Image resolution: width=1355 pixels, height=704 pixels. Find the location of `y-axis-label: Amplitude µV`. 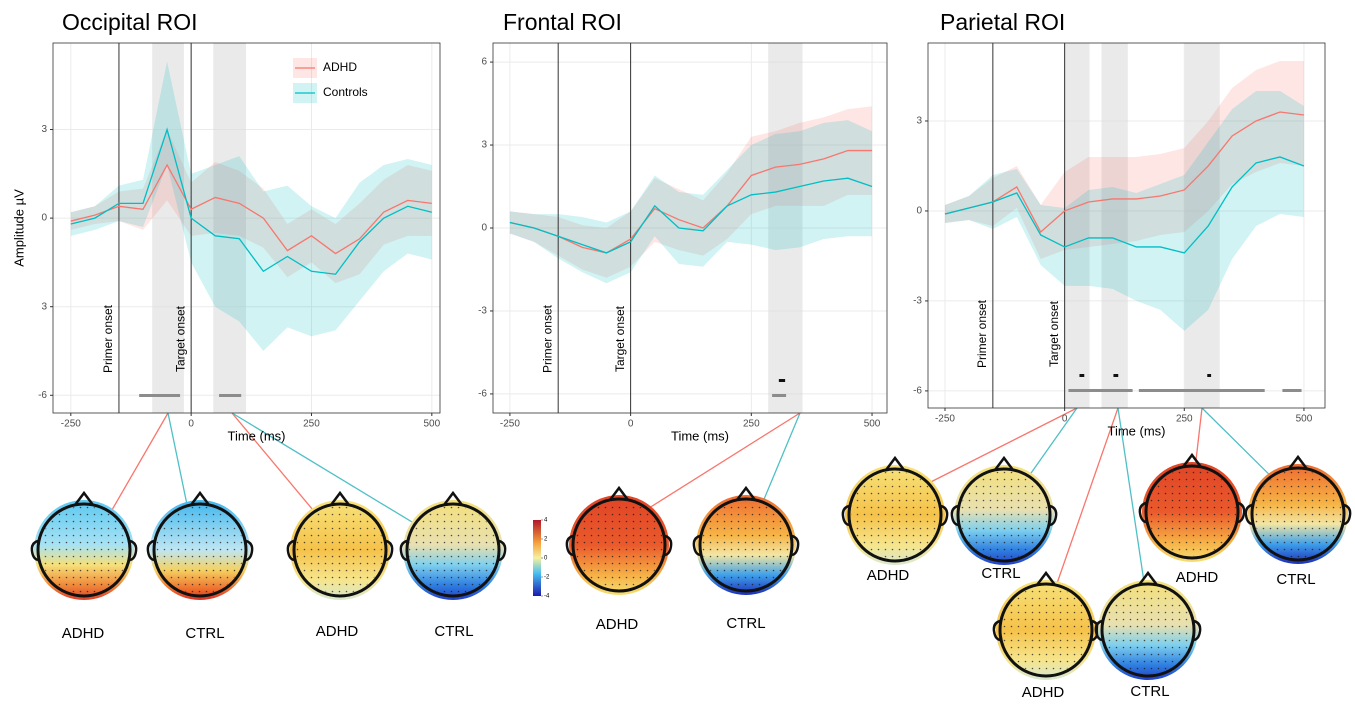

y-axis-label: Amplitude µV is located at coordinates (18, 228).